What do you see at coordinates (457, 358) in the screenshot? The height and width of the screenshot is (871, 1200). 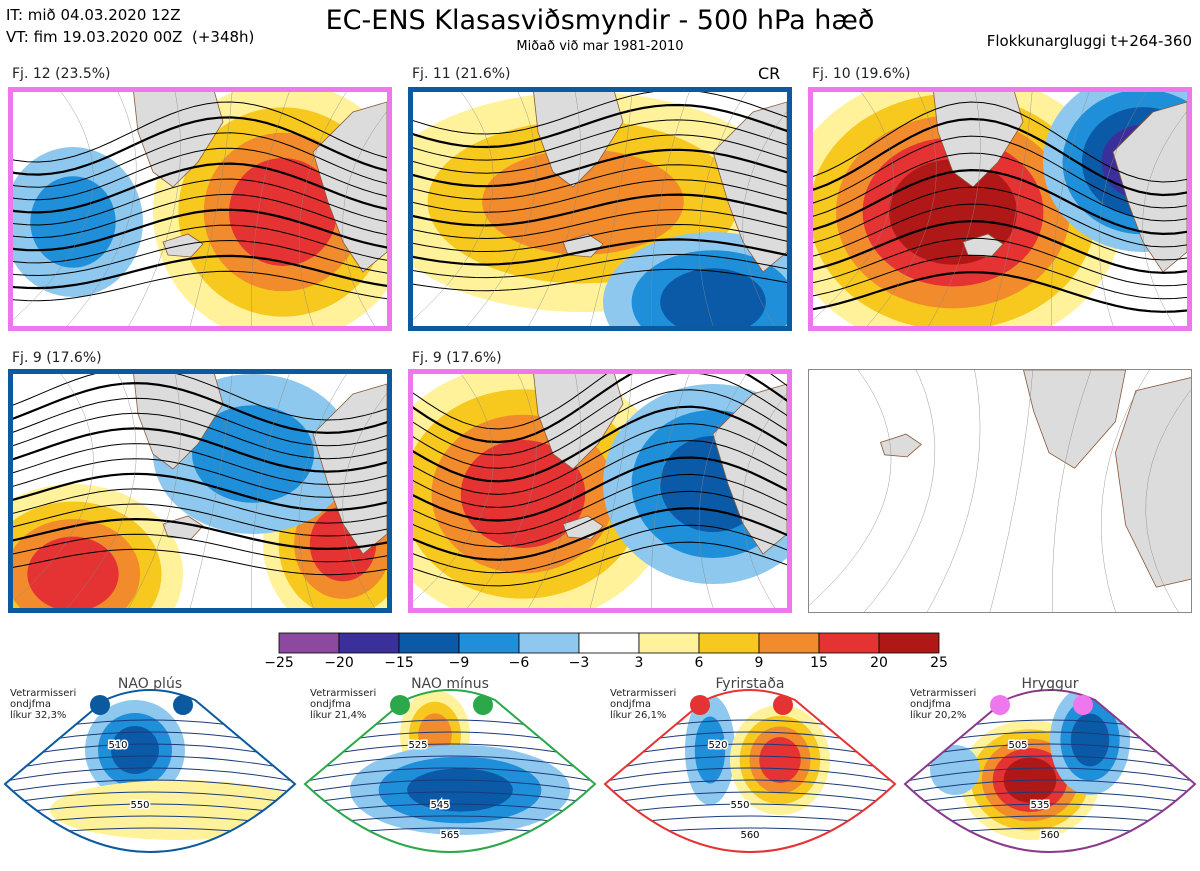 I see `cluster-label-5: Fj. 9 (17.6%)` at bounding box center [457, 358].